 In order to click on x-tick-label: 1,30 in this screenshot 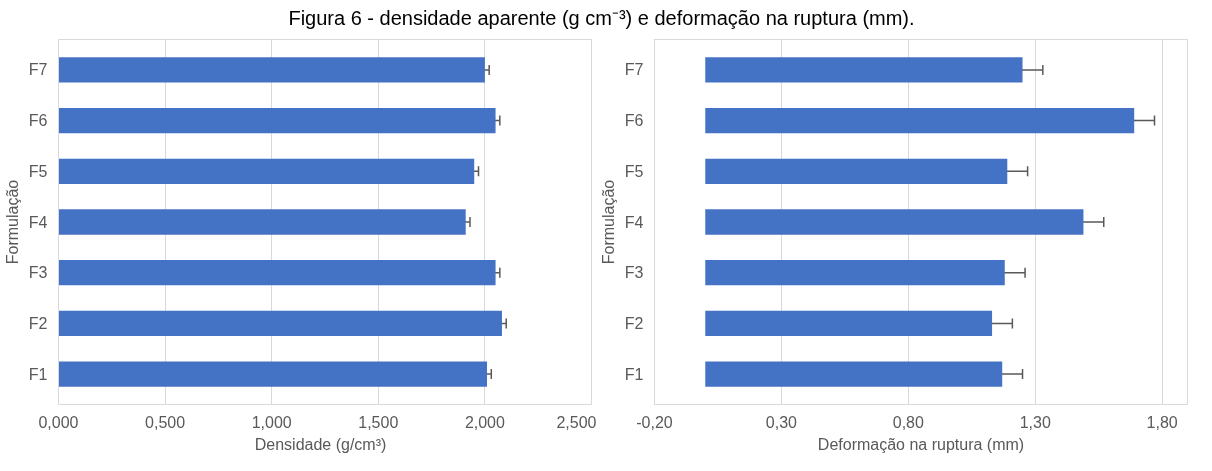, I will do `click(1035, 422)`.